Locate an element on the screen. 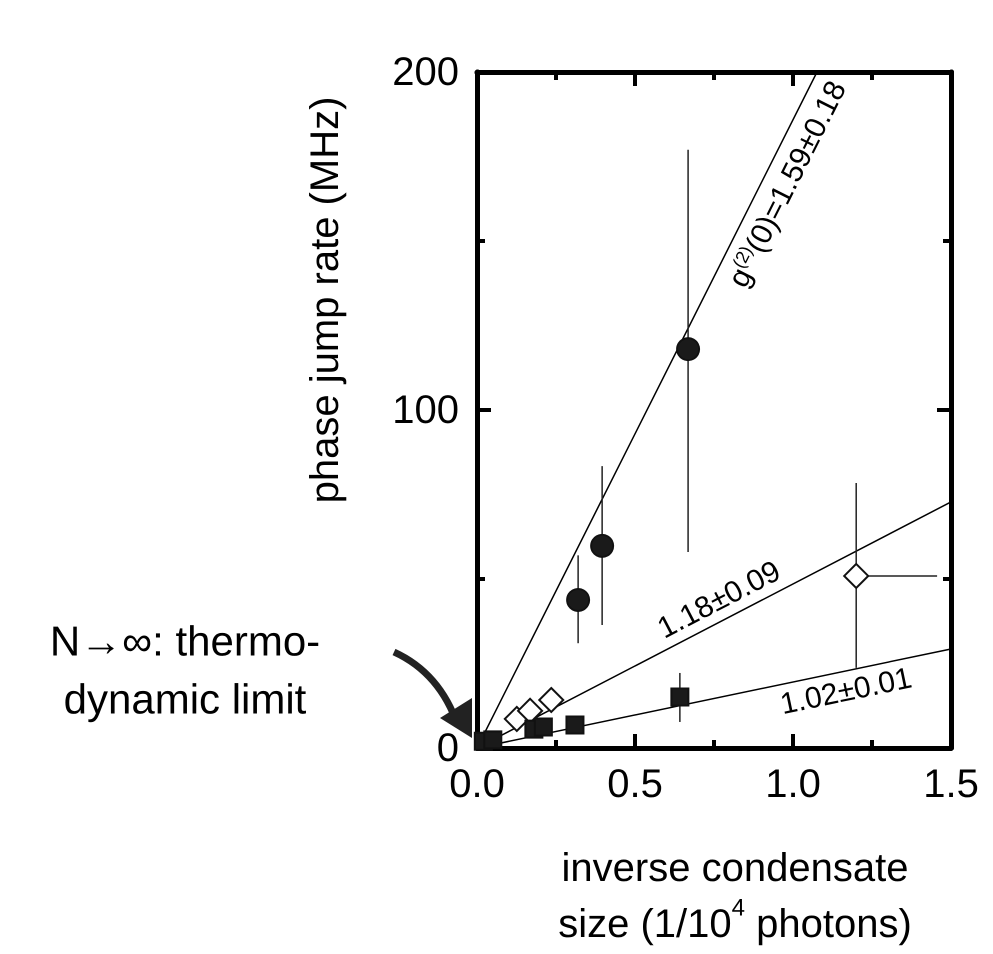 The height and width of the screenshot is (954, 993). text: N→∞: thermo- dynamic limit is located at coordinates (185, 670).